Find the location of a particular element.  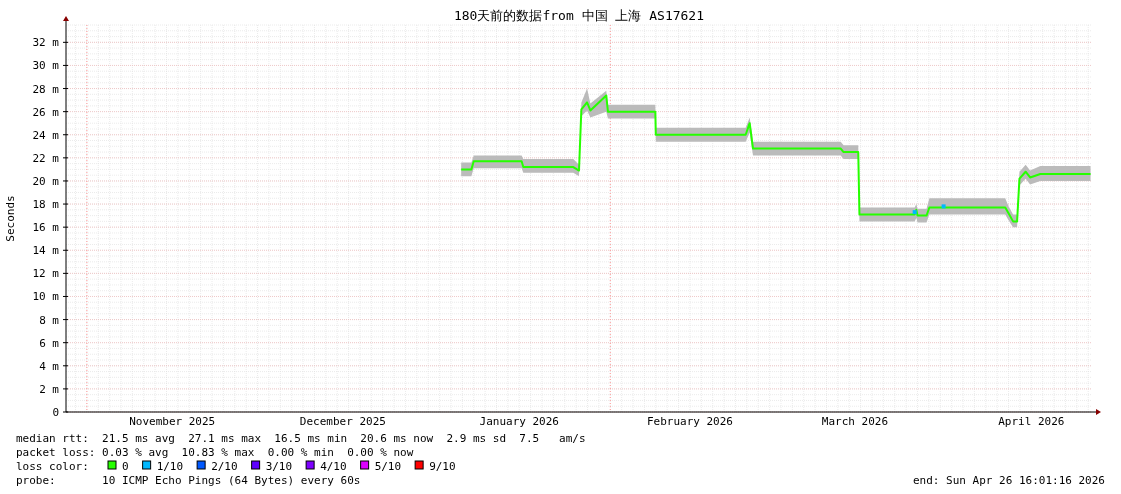

legend-label: 0 is located at coordinates (125, 466).